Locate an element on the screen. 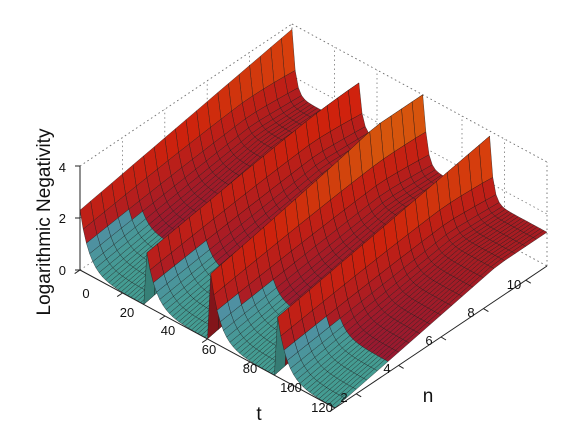 Image resolution: width=584 pixels, height=439 pixels. n-tick-label: 10 is located at coordinates (514, 284).